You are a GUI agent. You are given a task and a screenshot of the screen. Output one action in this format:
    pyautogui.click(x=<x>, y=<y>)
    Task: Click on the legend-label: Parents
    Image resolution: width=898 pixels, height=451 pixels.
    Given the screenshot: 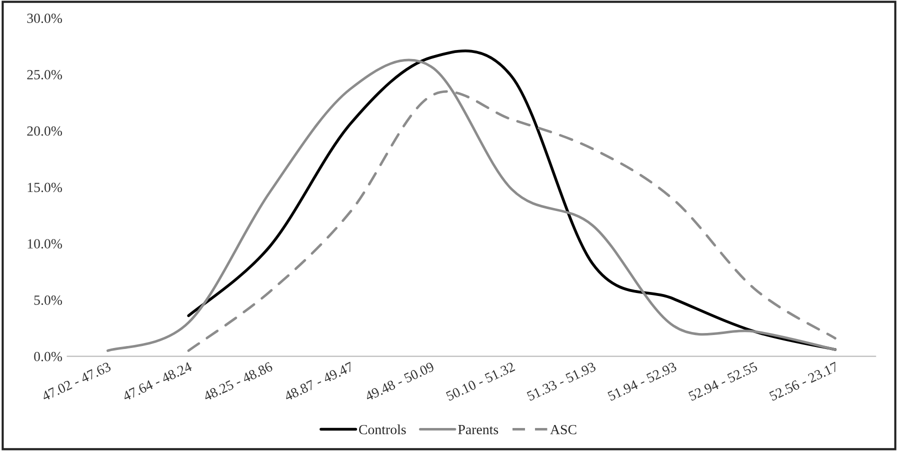 What is the action you would take?
    pyautogui.click(x=478, y=429)
    